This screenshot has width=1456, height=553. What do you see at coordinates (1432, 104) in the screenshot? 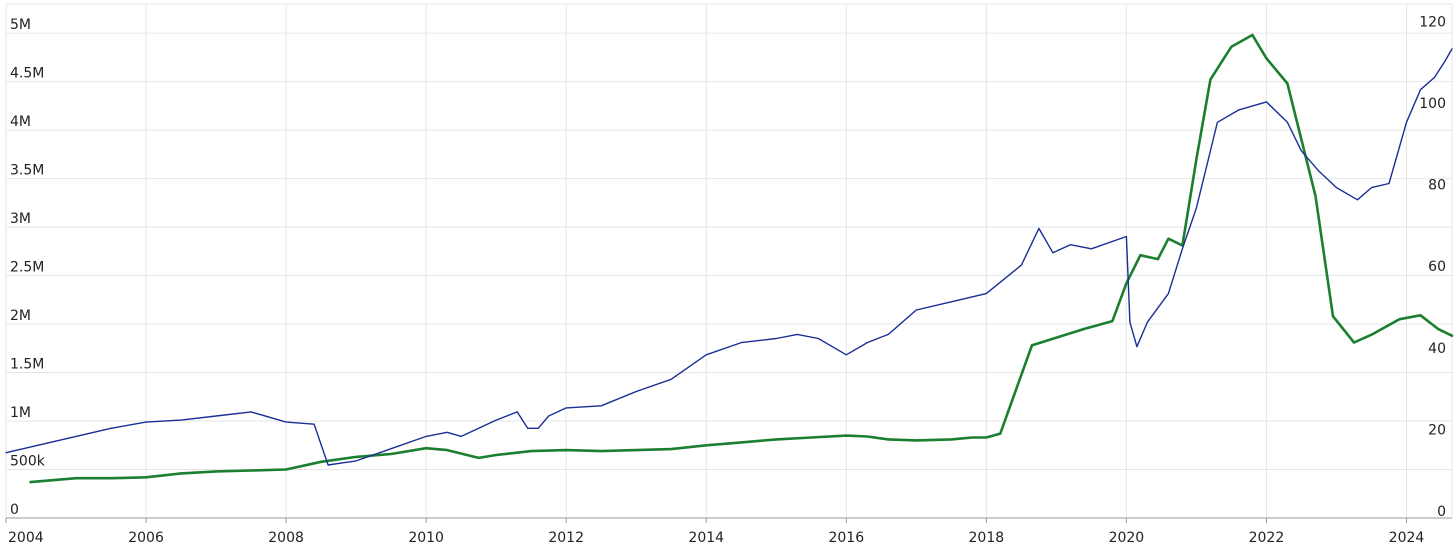
I see `right-y-tick-label: 100` at bounding box center [1432, 104].